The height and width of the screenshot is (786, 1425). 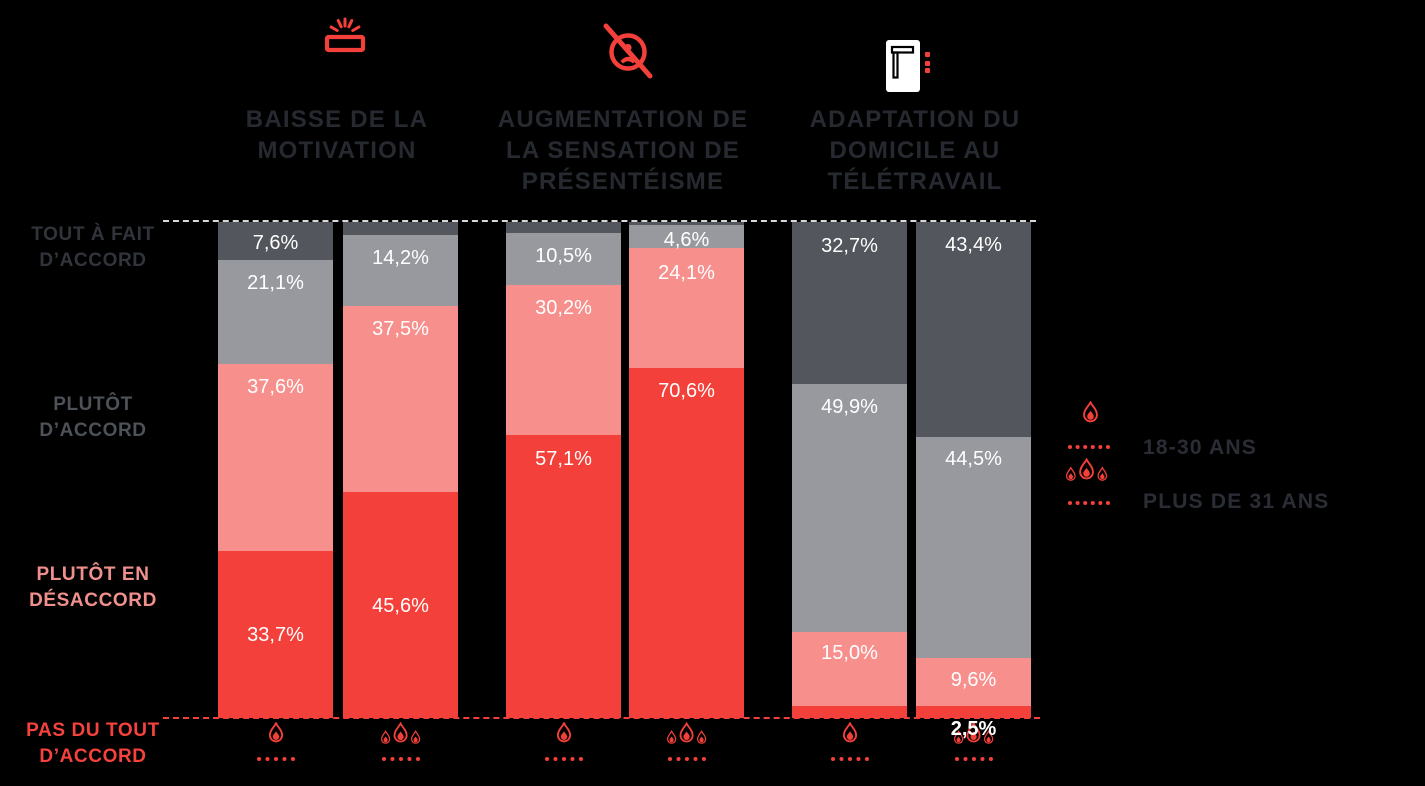 I want to click on column-title-line: MOTIVATION, so click(x=337, y=150).